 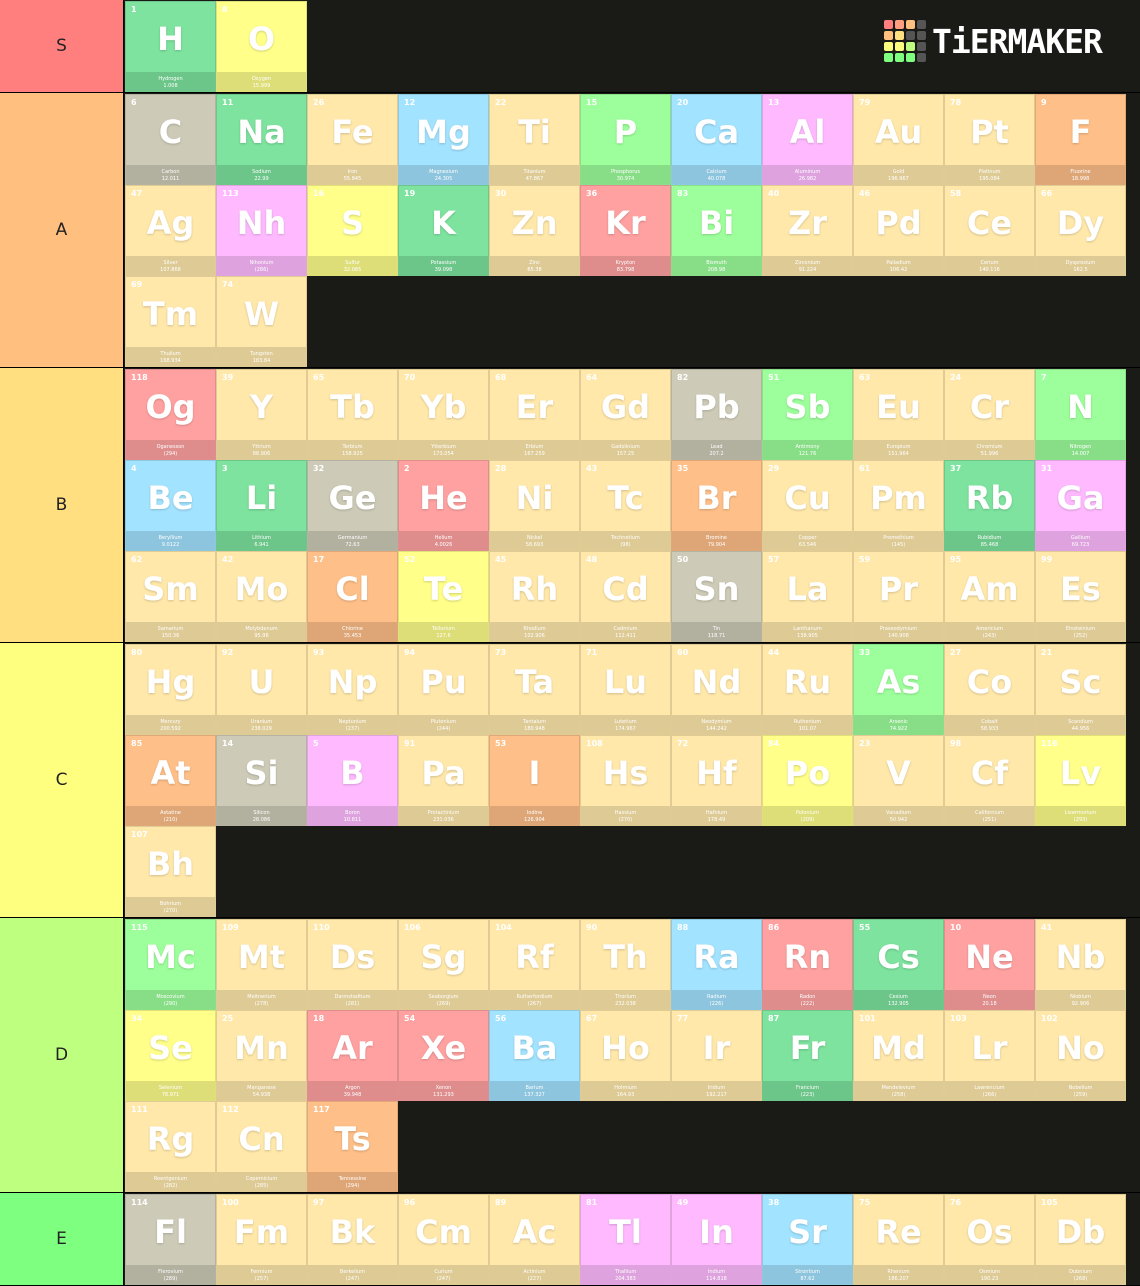 I want to click on element-tile: 20 Ca Calcium 40.078, so click(x=716, y=139).